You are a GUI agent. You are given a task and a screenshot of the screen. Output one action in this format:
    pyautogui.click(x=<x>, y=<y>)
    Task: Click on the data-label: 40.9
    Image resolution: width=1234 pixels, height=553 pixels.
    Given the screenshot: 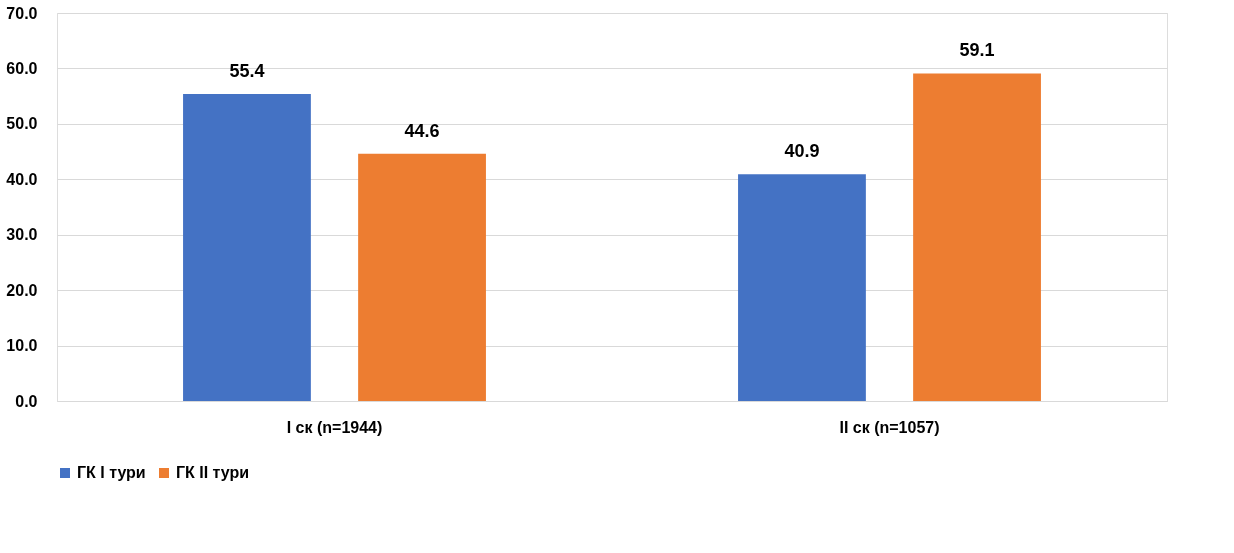 What is the action you would take?
    pyautogui.click(x=802, y=151)
    